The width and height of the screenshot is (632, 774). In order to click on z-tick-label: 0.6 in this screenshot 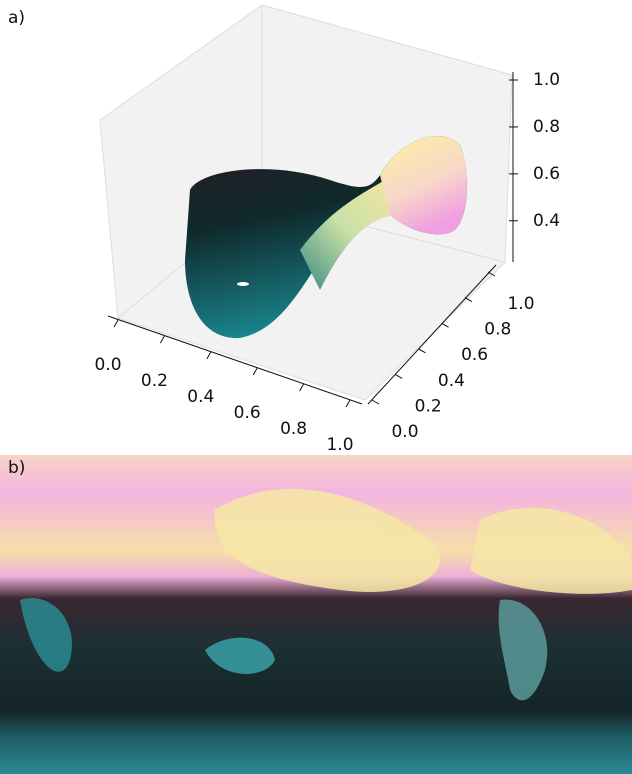, I will do `click(546, 174)`.